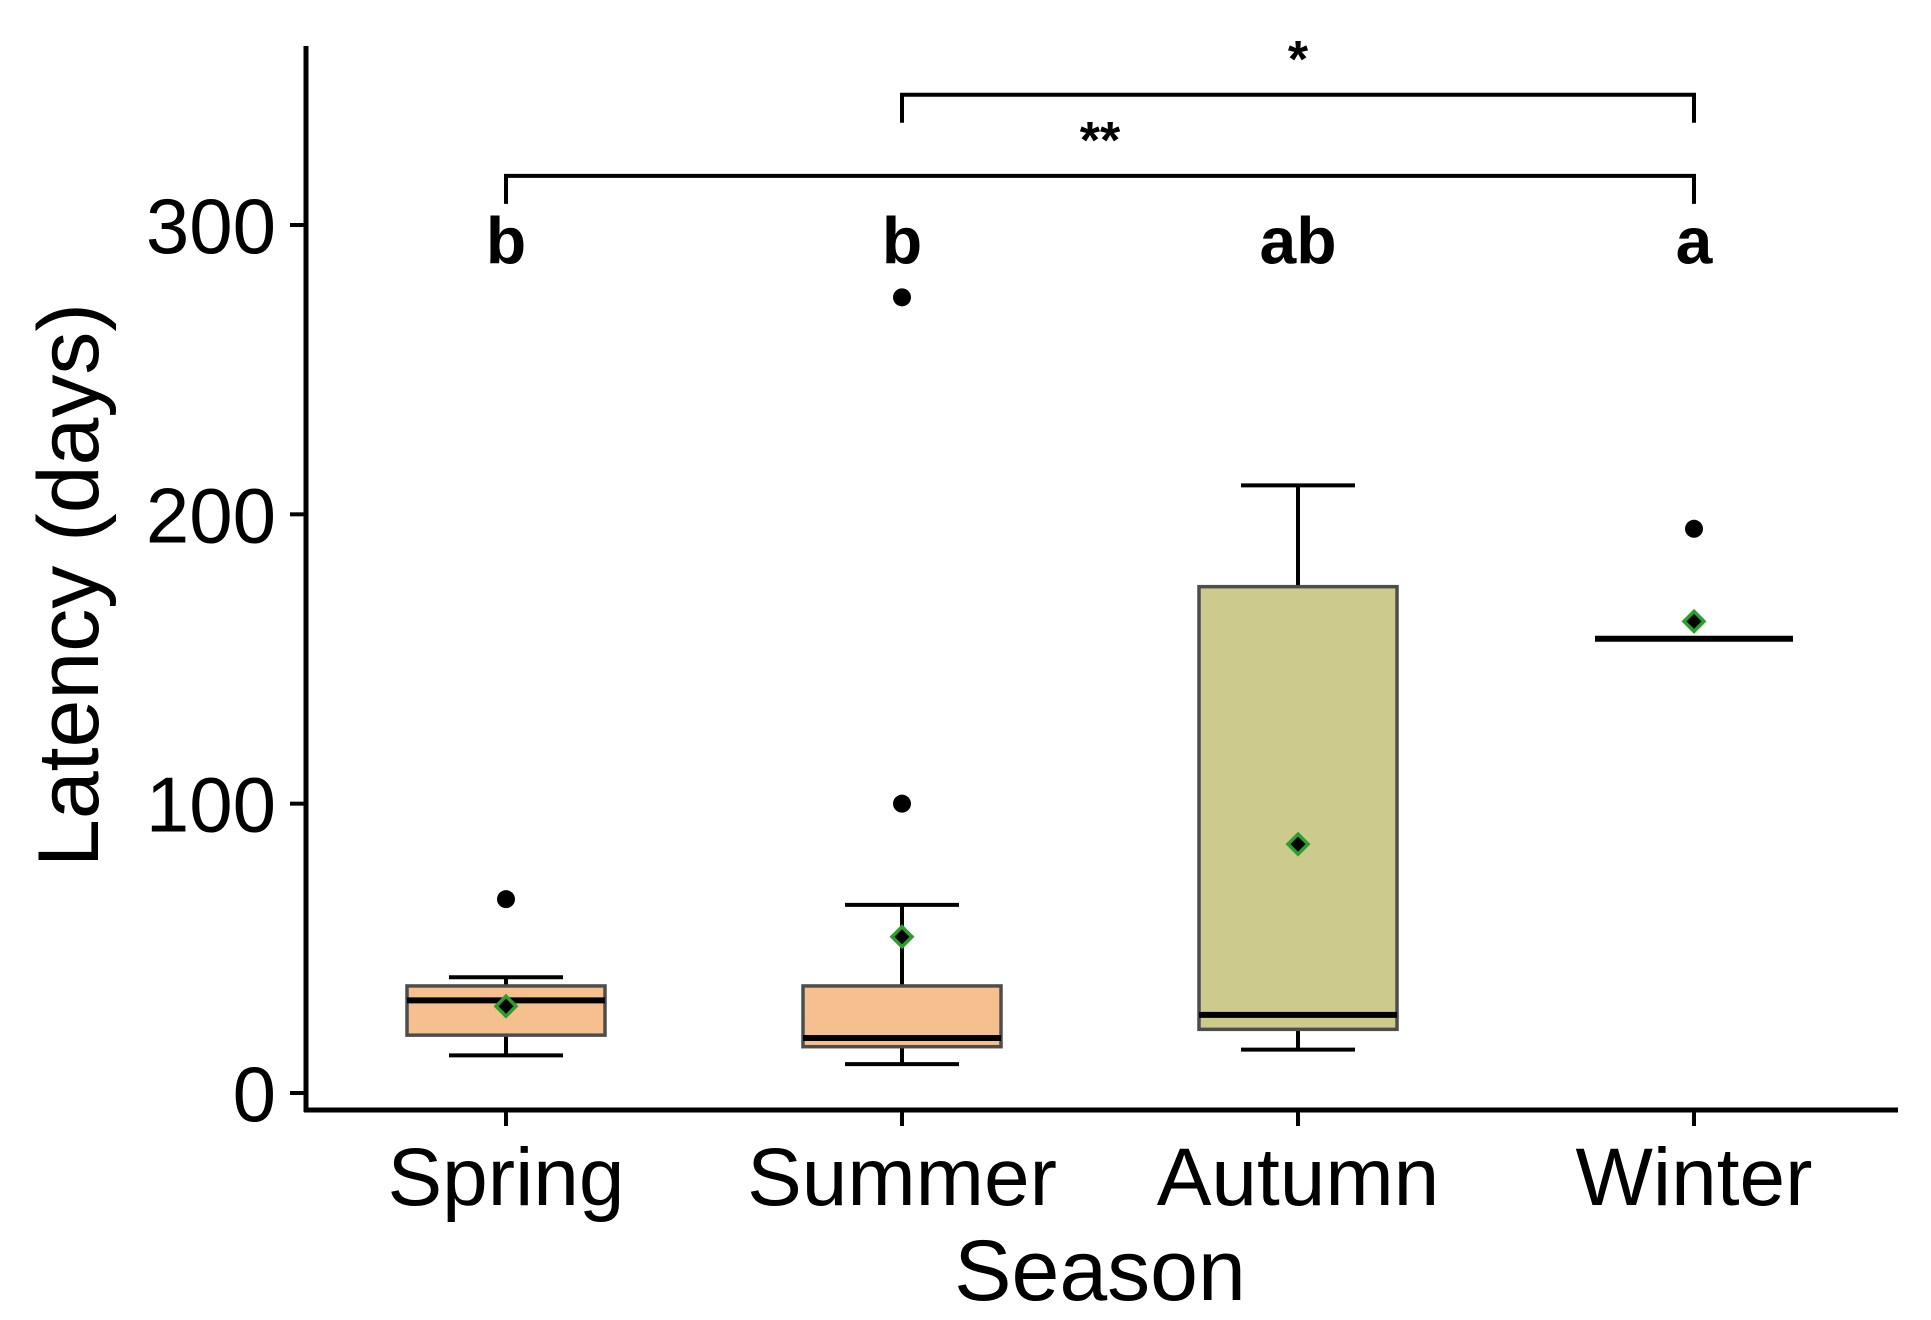 Image resolution: width=1931 pixels, height=1320 pixels. Describe the element at coordinates (1100, 1271) in the screenshot. I see `x-axis-title: Season` at that location.